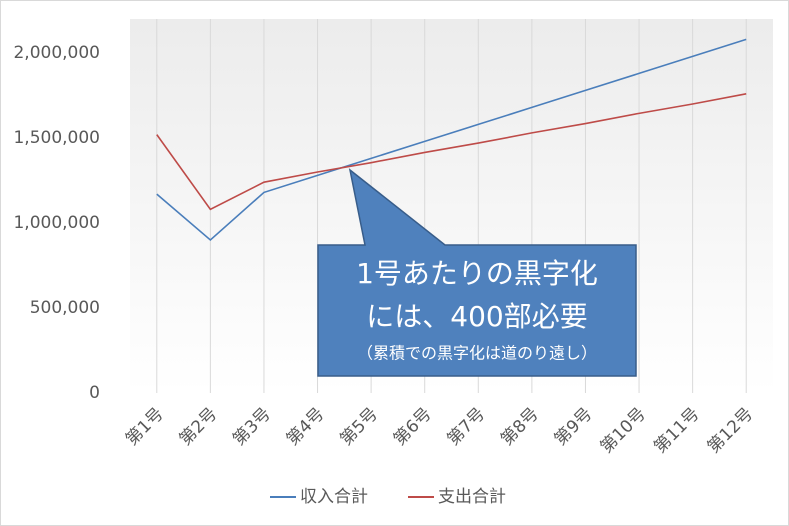  What do you see at coordinates (477, 353) in the screenshot?
I see `annotation: （累積での黒字化は道のり遠し）` at bounding box center [477, 353].